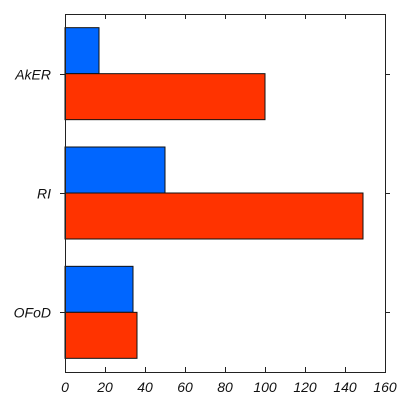 This screenshot has height=408, width=408. Describe the element at coordinates (185, 387) in the screenshot. I see `x-tick-label: 60` at that location.